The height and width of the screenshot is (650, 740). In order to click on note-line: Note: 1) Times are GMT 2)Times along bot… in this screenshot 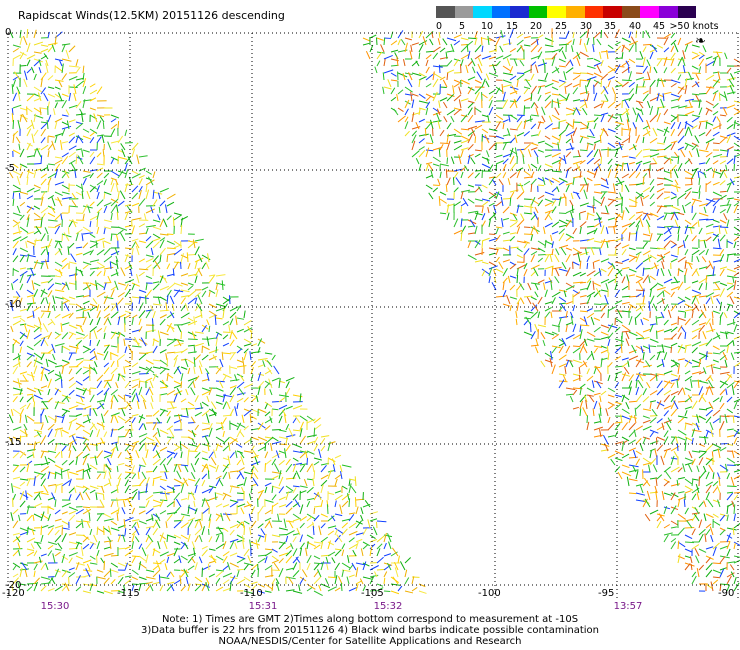, I will do `click(370, 619)`.